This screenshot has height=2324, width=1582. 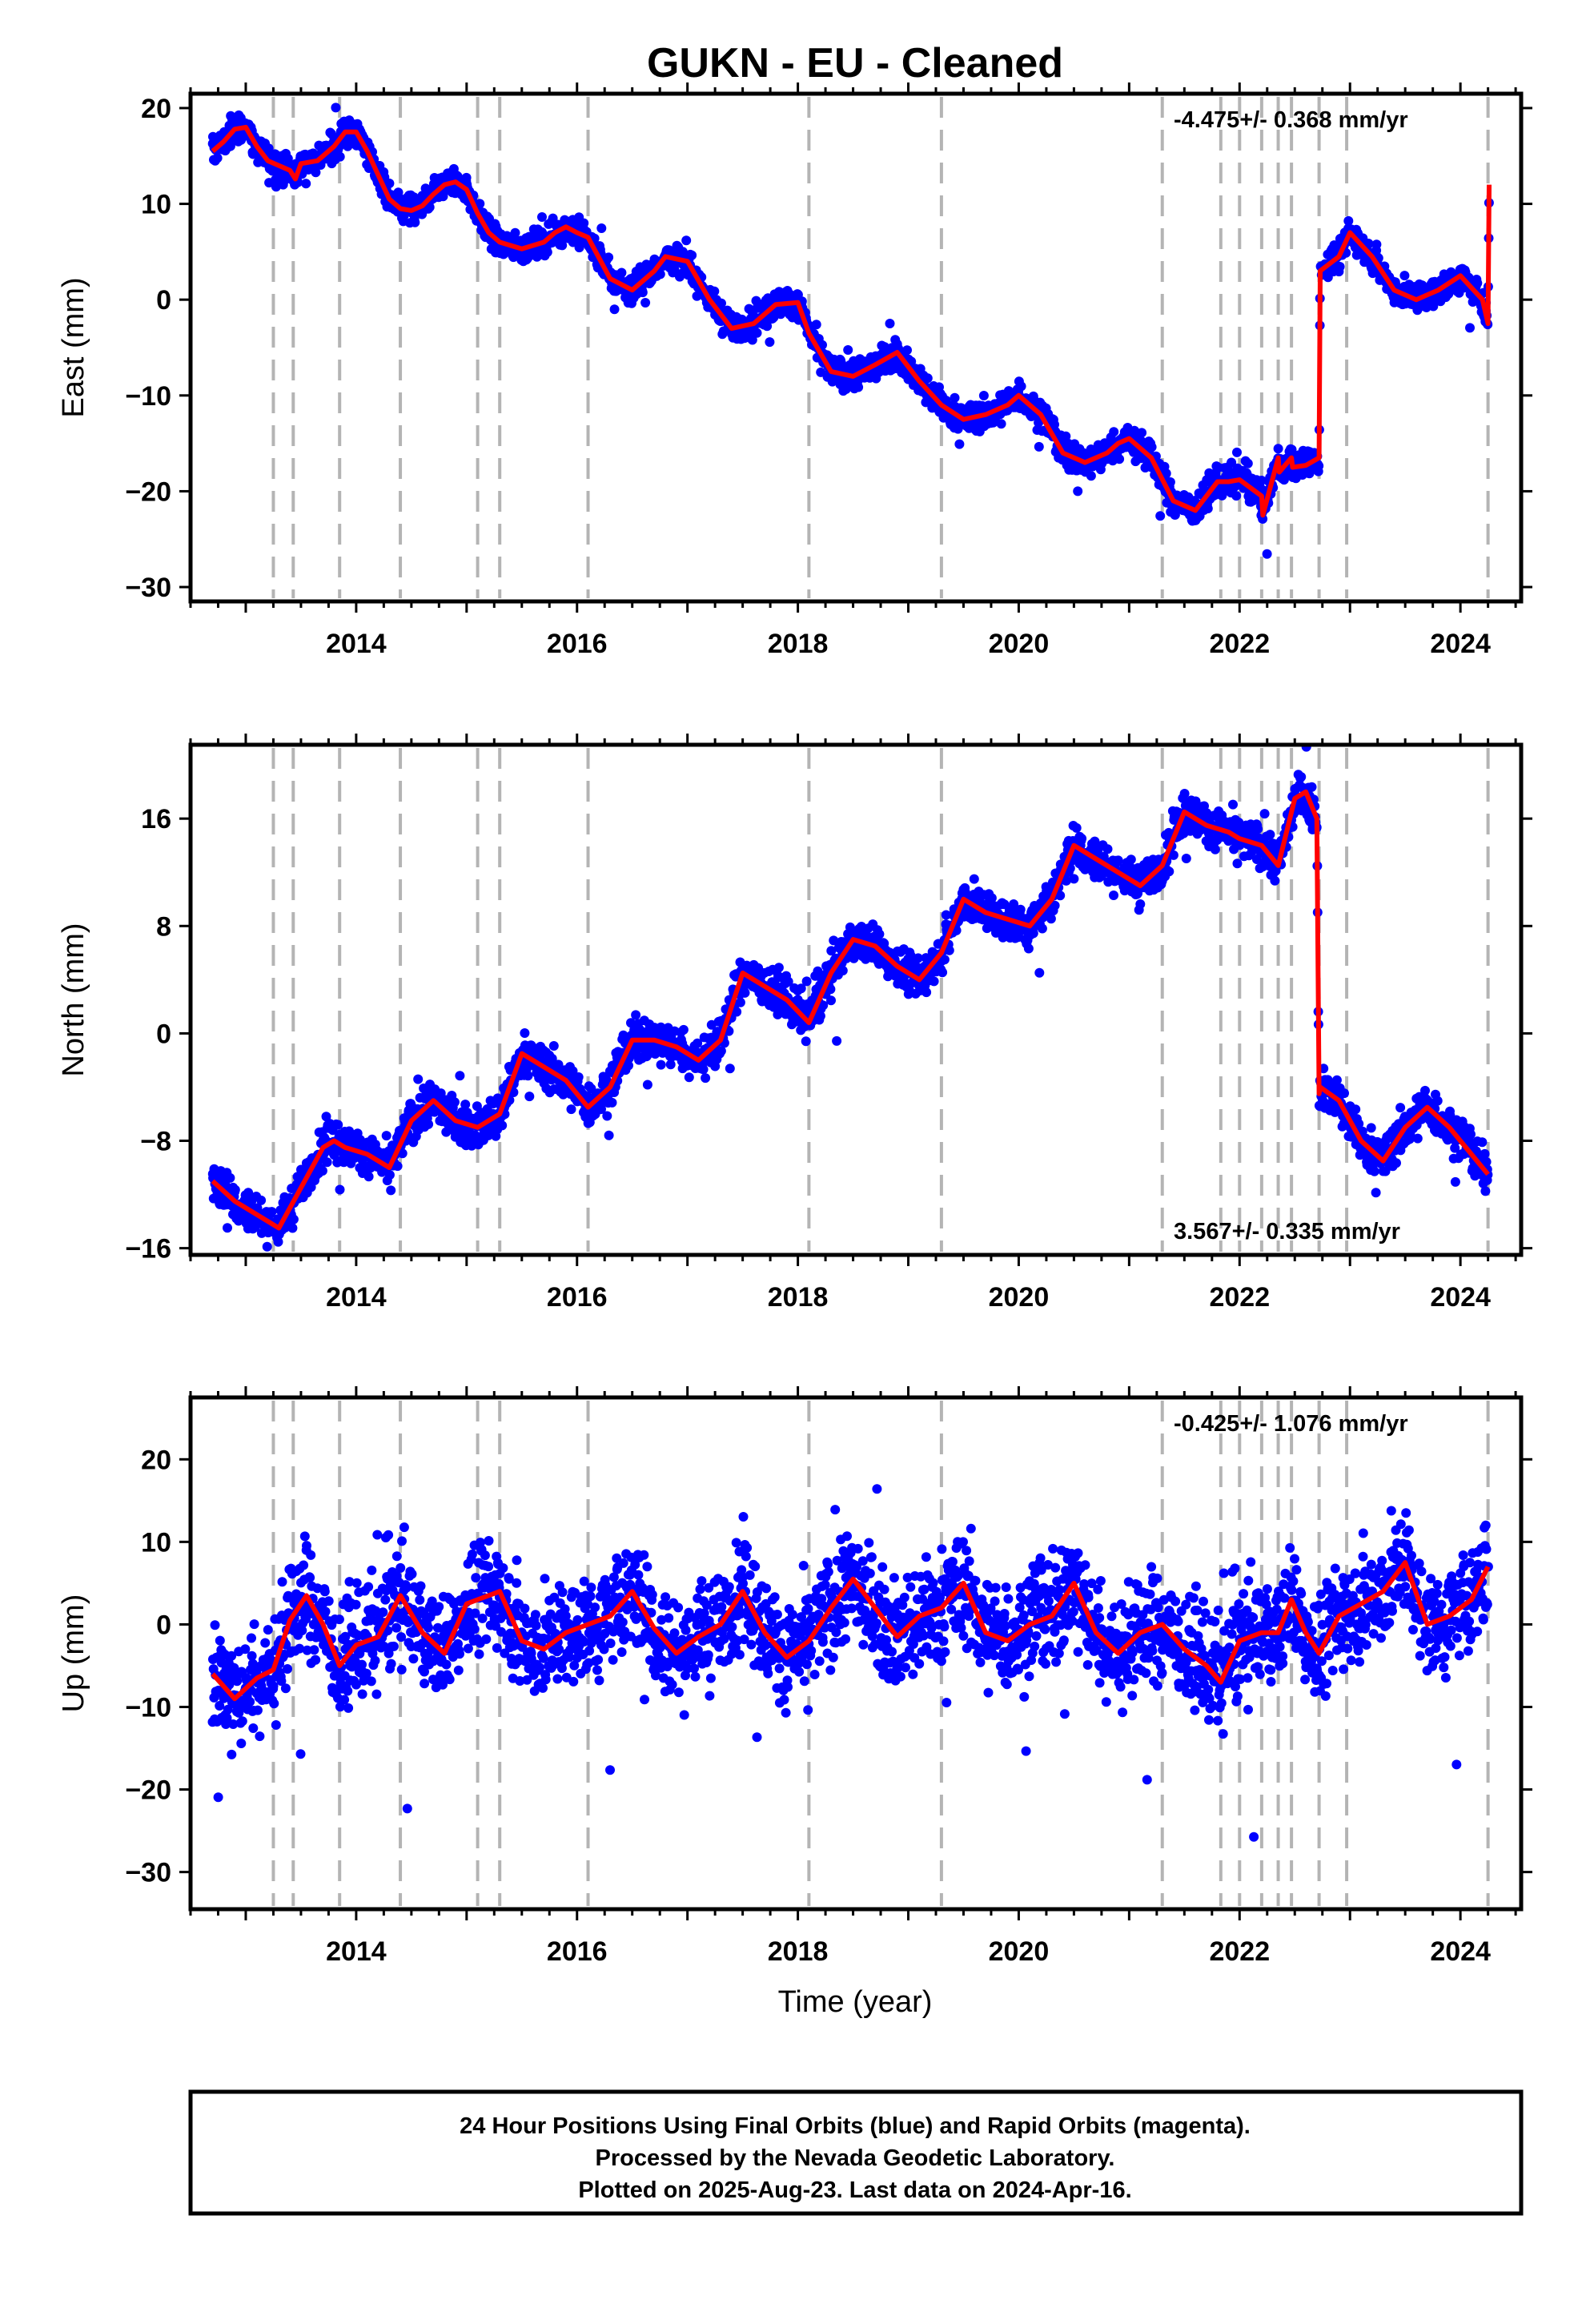 I want to click on y-tick-label: 0, so click(x=164, y=300).